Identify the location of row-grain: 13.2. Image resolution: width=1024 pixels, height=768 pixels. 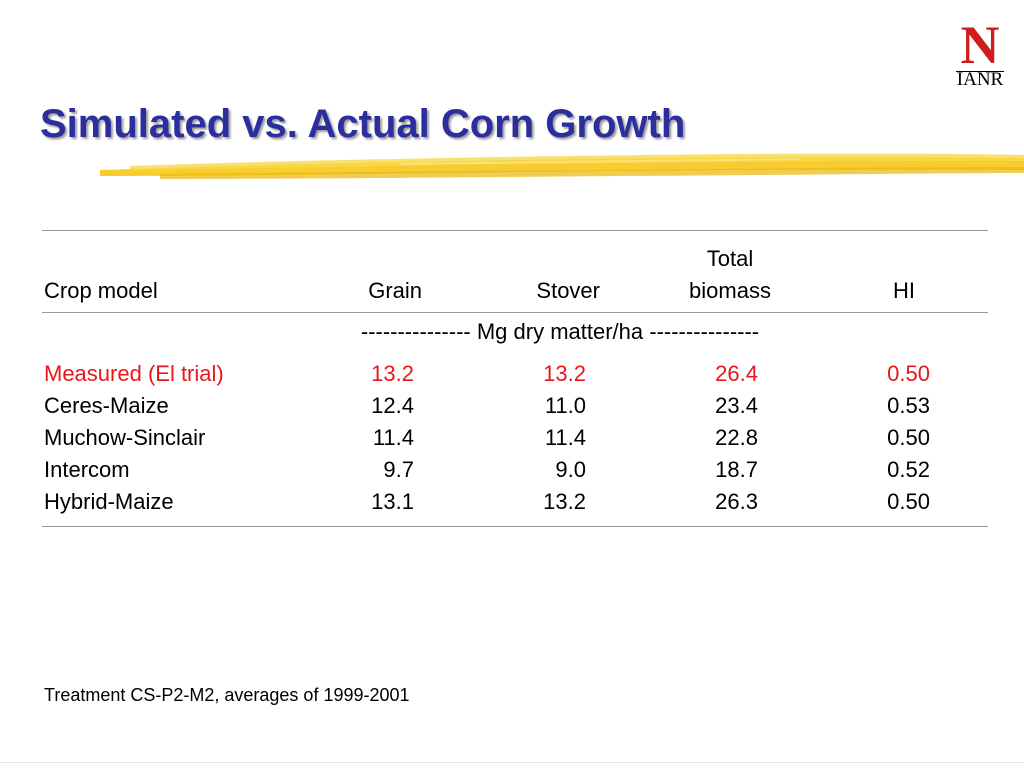
(392, 373).